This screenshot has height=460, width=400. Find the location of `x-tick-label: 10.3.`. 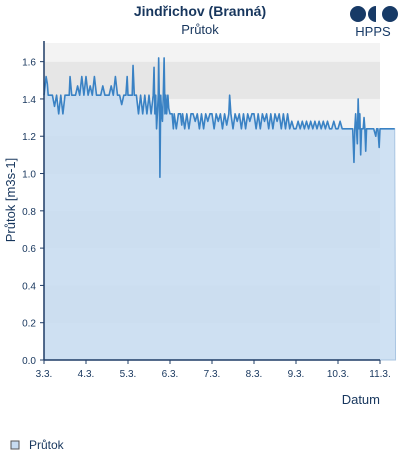

x-tick-label: 10.3. is located at coordinates (338, 374).